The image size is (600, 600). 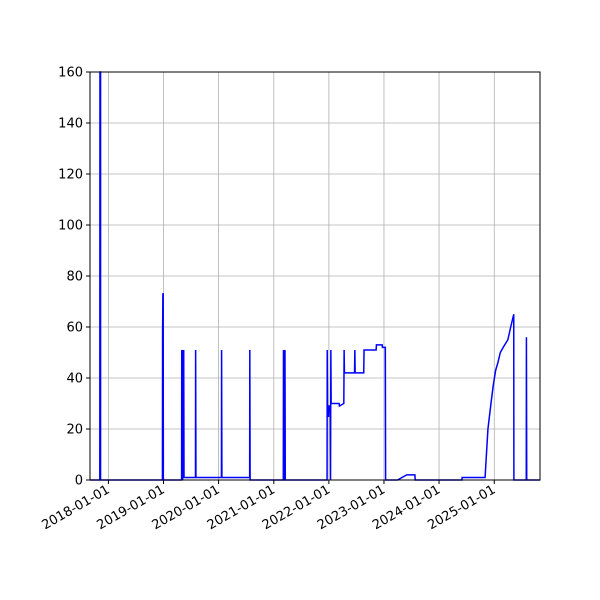 I want to click on y-tick-label: 40, so click(x=74, y=379).